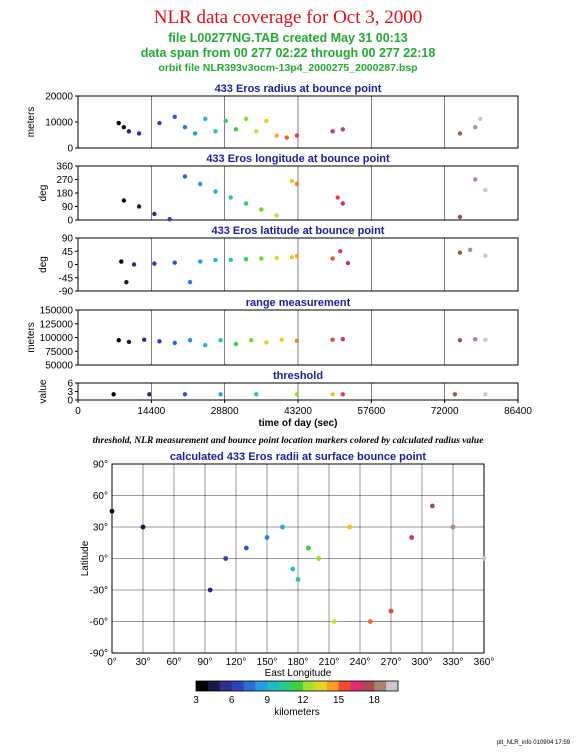 The height and width of the screenshot is (756, 576). Describe the element at coordinates (78, 411) in the screenshot. I see `x-tick-label: 0` at that location.